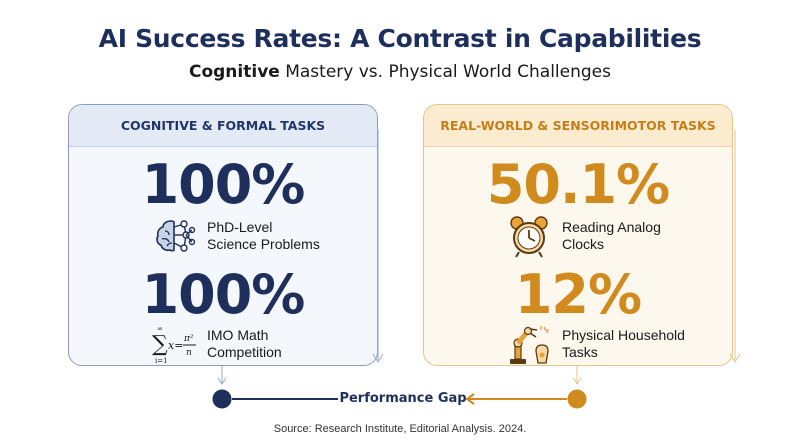  I want to click on sensorimotor-stat-2-label: Physical Household Tasks, so click(623, 343).